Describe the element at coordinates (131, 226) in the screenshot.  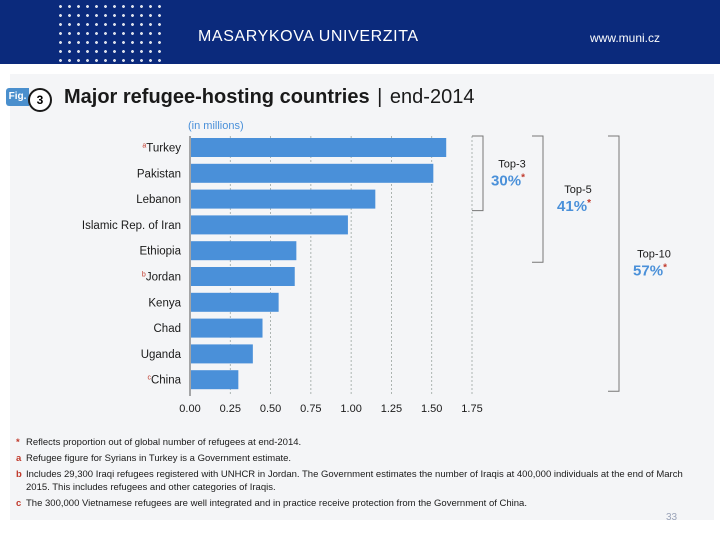
I see `category-label: Islamic Rep. of Iran` at that location.